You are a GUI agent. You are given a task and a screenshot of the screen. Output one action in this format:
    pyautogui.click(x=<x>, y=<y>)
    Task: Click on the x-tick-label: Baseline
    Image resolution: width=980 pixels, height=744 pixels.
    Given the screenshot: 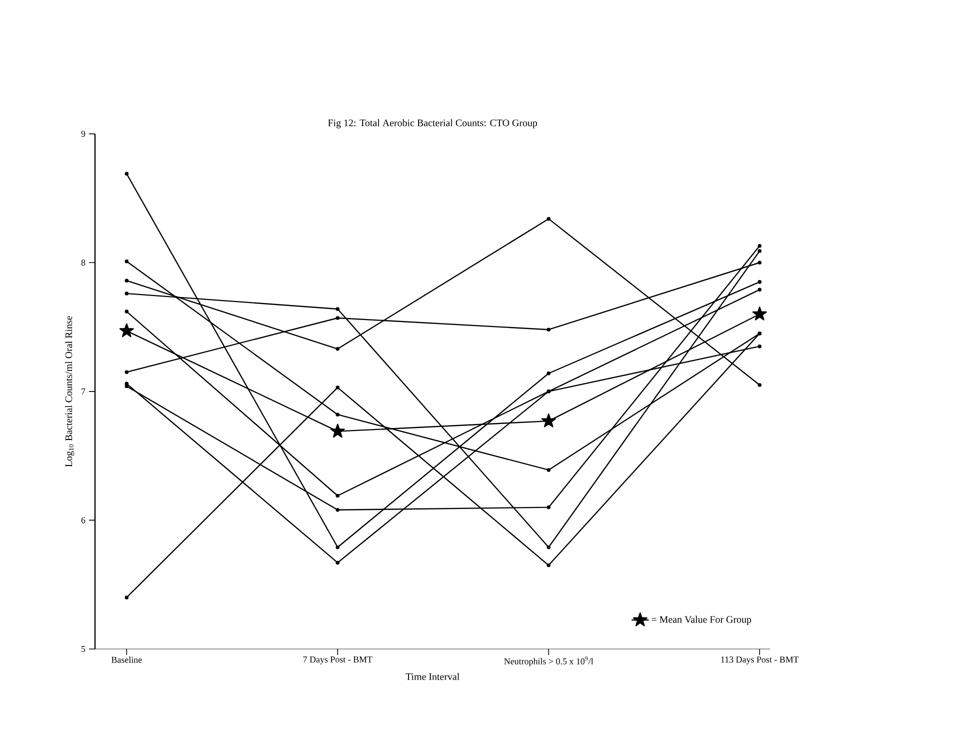 What is the action you would take?
    pyautogui.click(x=126, y=659)
    